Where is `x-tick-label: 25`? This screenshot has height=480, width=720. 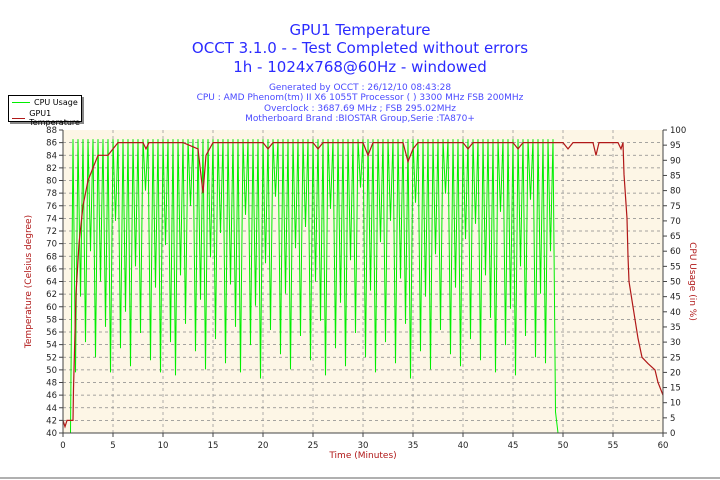
x-tick-label: 25 is located at coordinates (313, 446).